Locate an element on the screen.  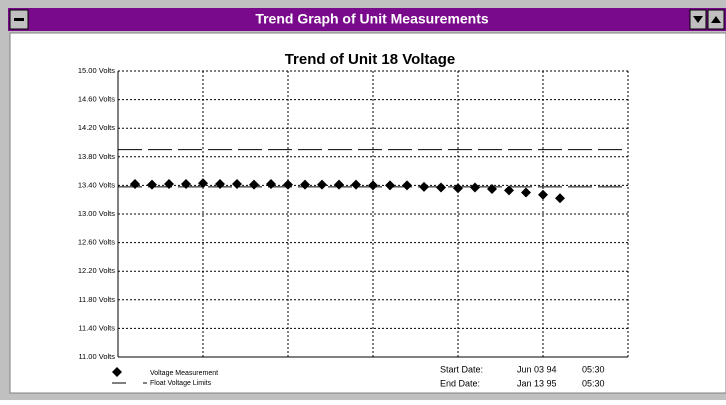
end-time: 05:30 is located at coordinates (593, 383).